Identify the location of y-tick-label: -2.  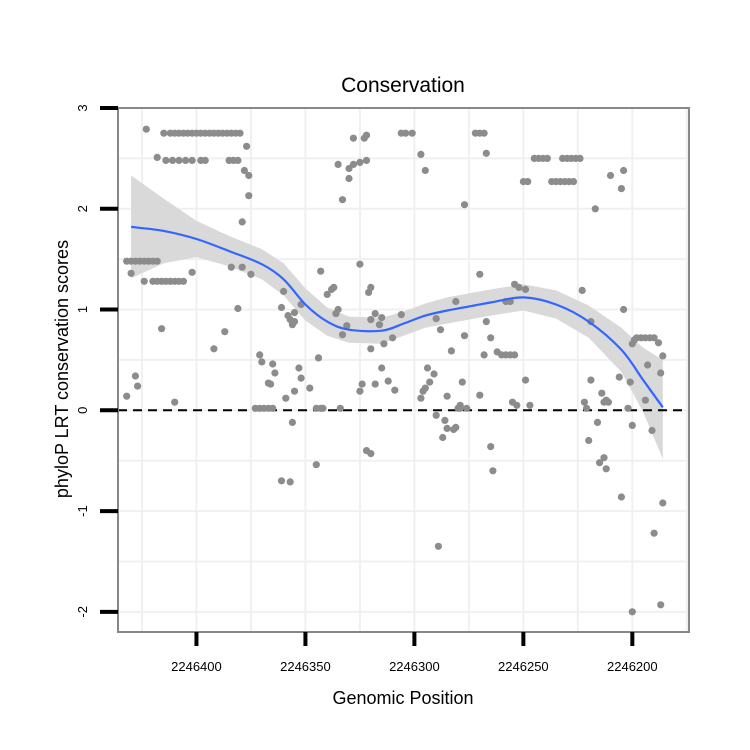
(82, 612).